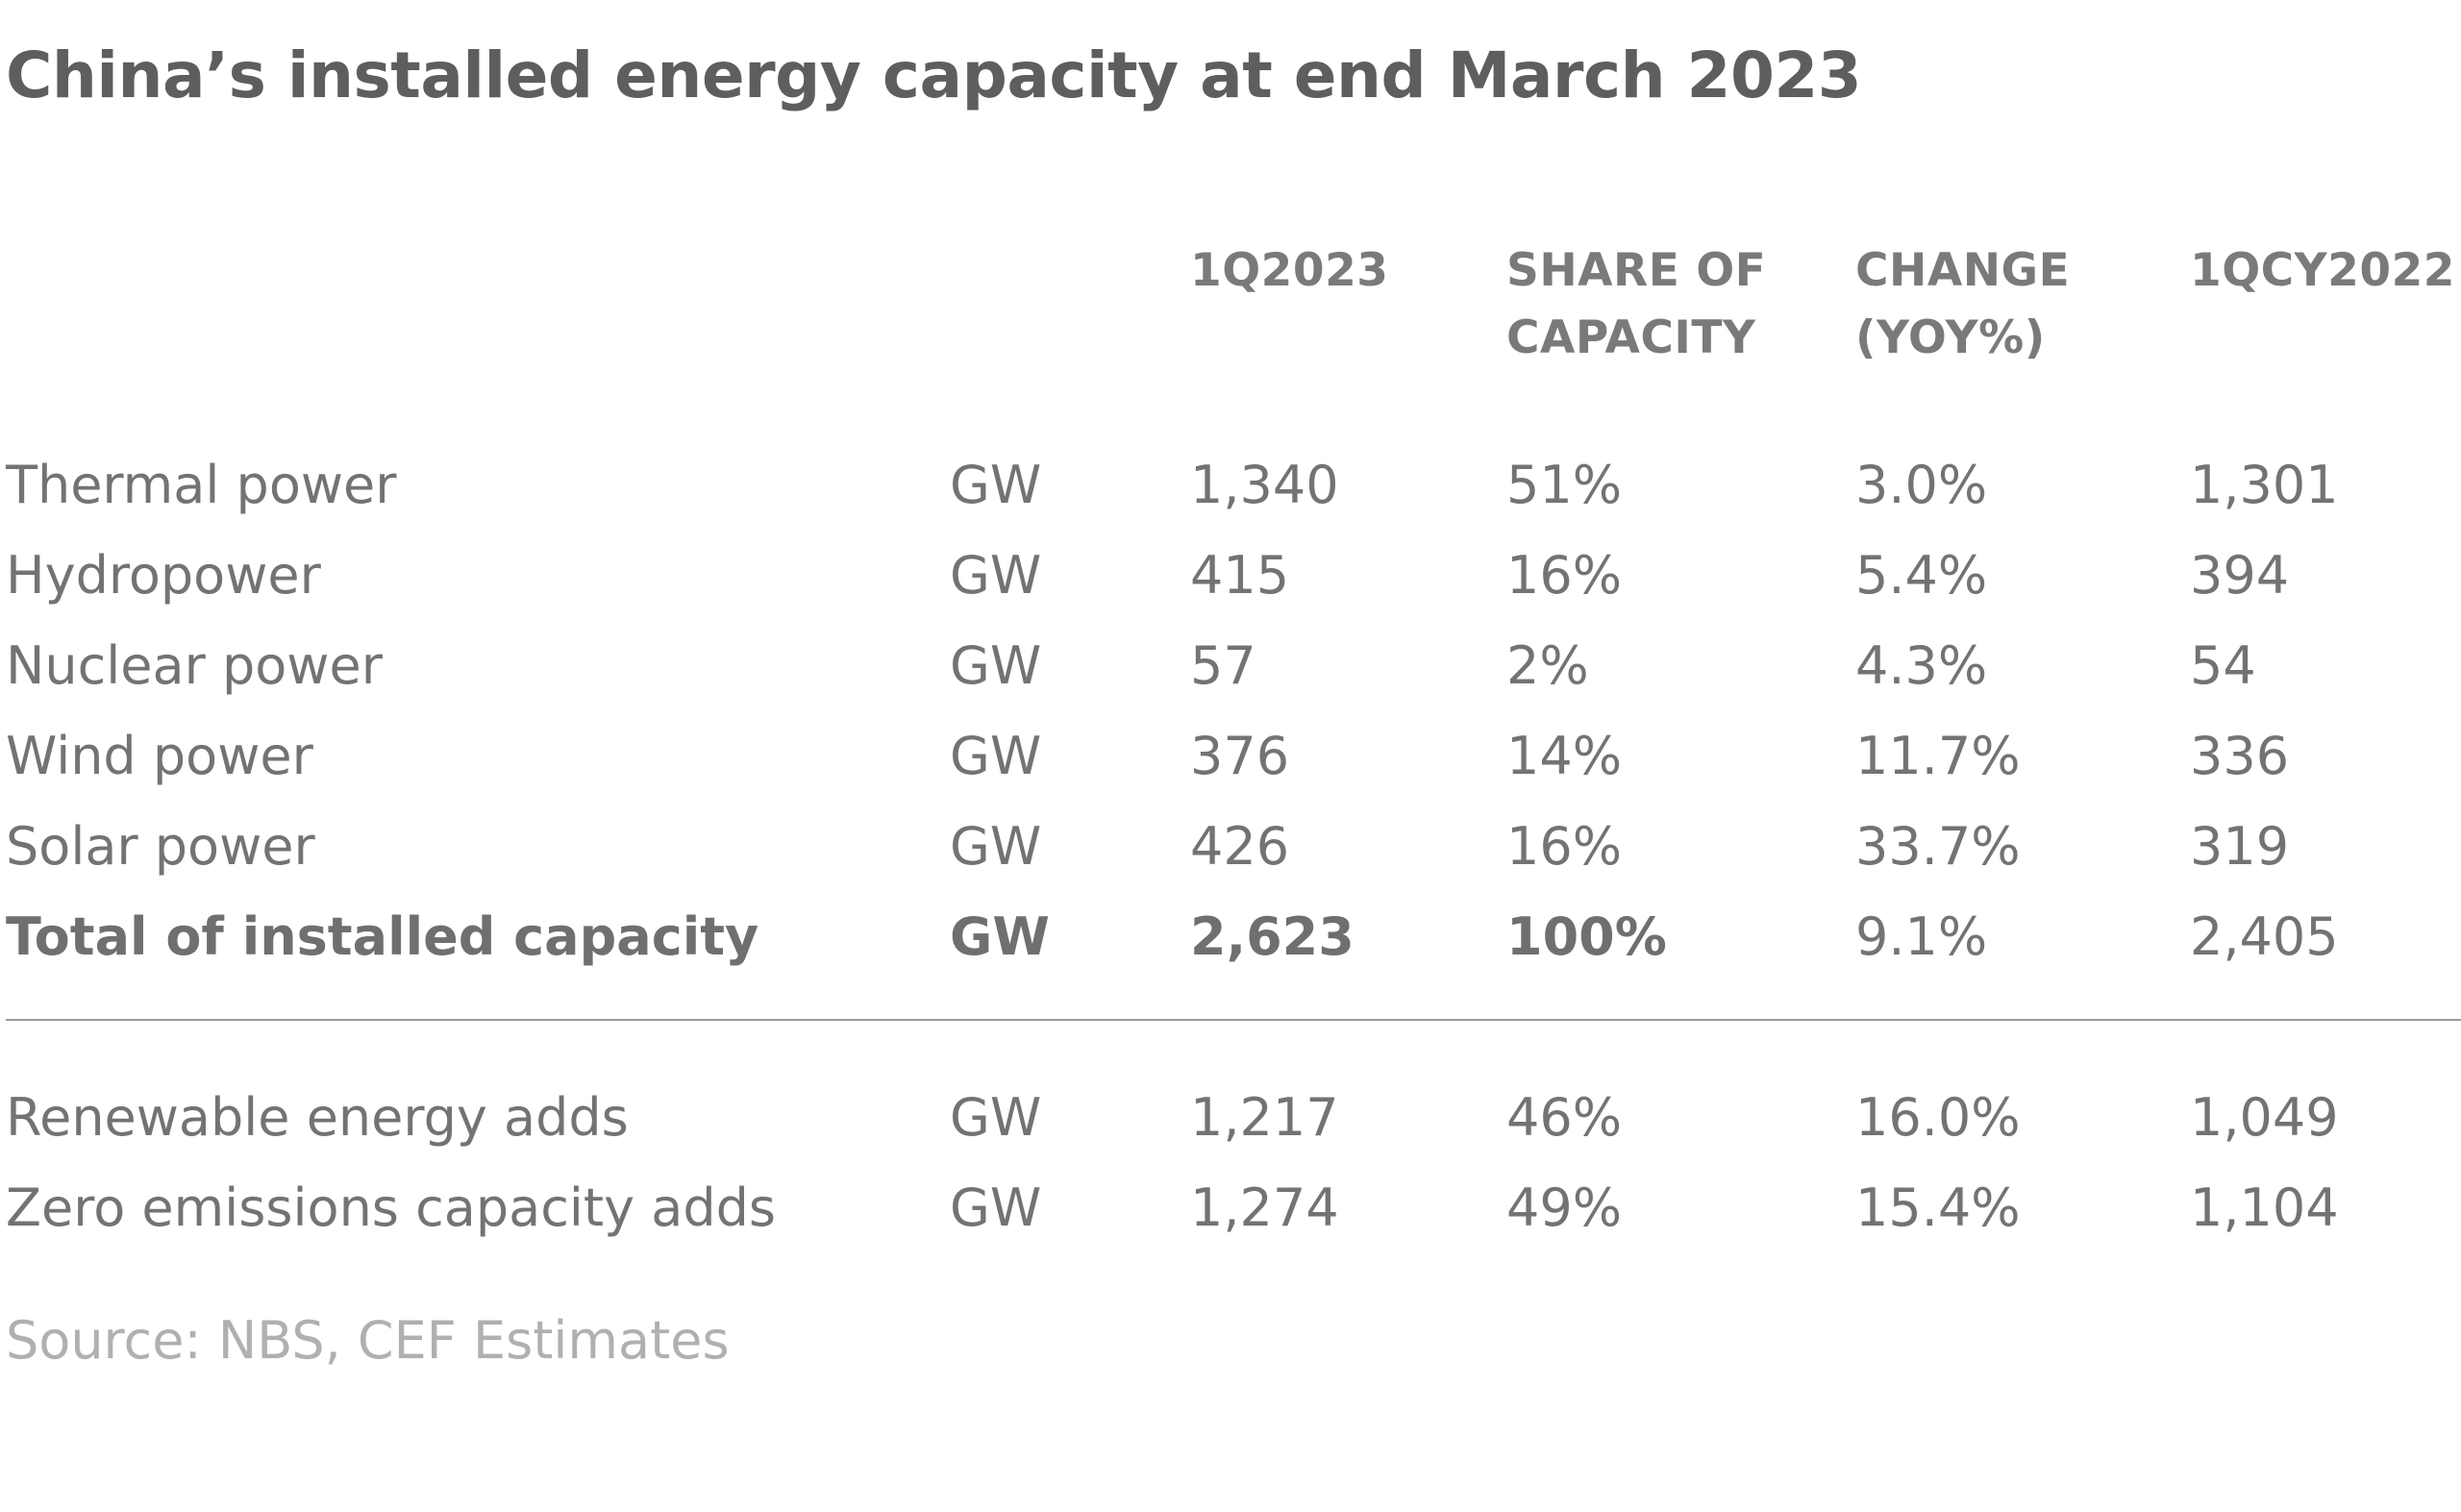 This screenshot has height=1512, width=2461. I want to click on value-1qcy2022: 1,104, so click(2264, 1207).